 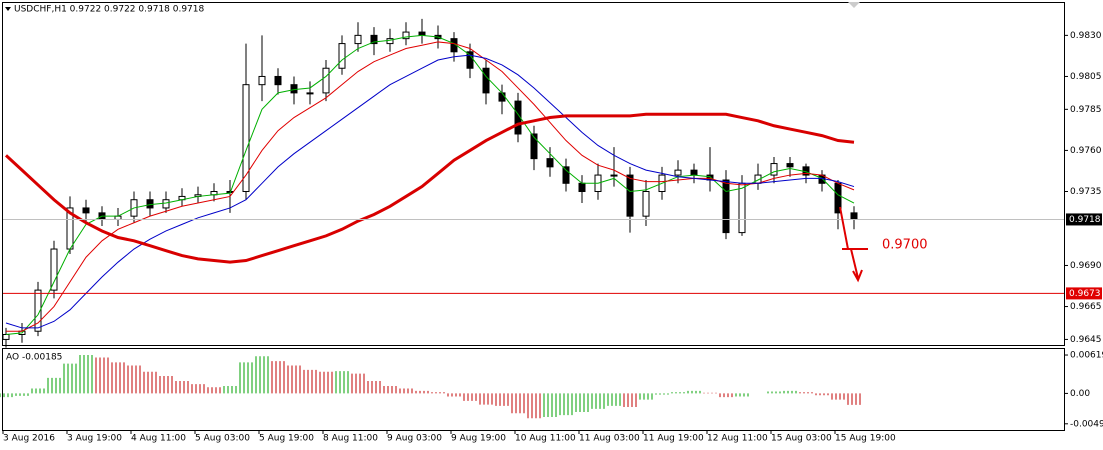 I want to click on level-label: 0.9673, so click(x=1085, y=294).